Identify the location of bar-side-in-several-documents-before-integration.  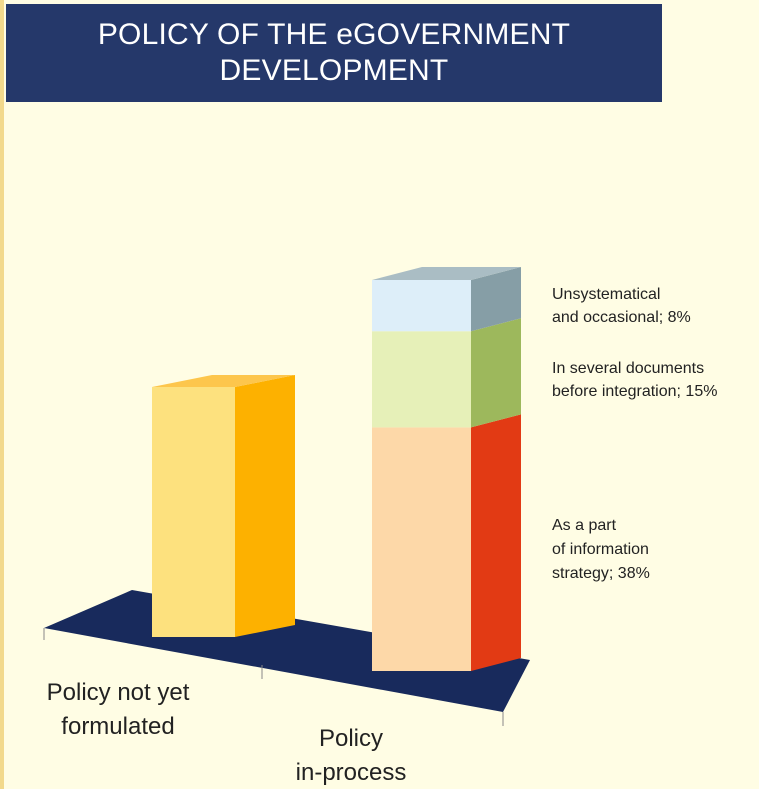
(496, 373).